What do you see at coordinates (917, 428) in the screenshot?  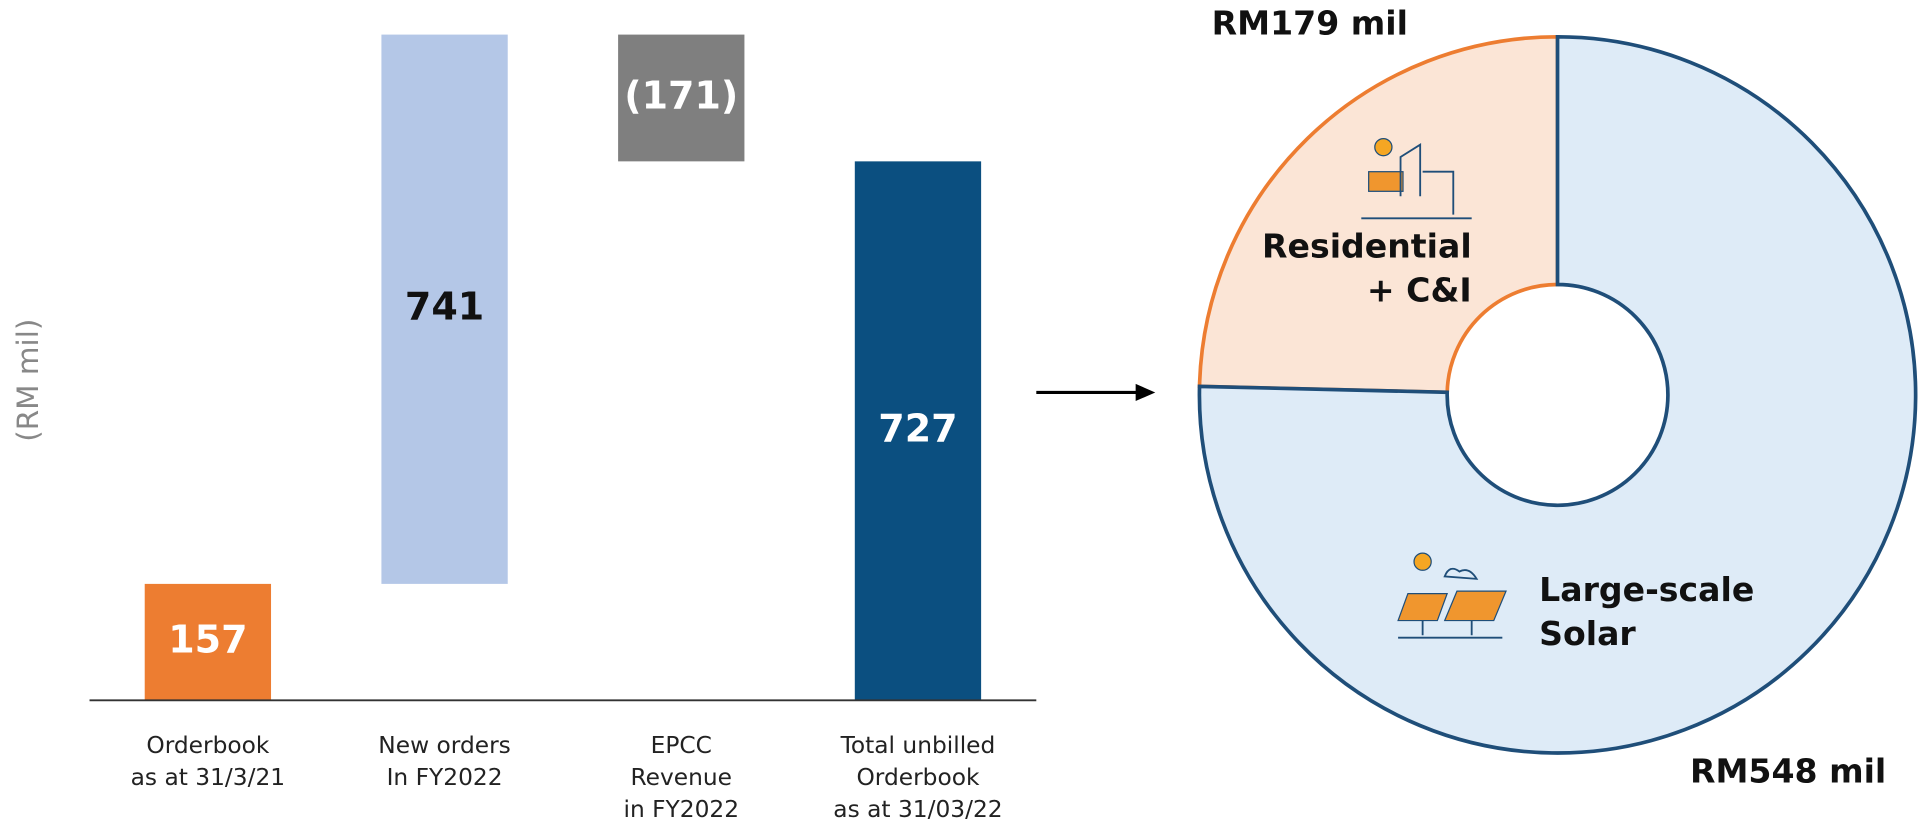 I see `value-label: 727` at bounding box center [917, 428].